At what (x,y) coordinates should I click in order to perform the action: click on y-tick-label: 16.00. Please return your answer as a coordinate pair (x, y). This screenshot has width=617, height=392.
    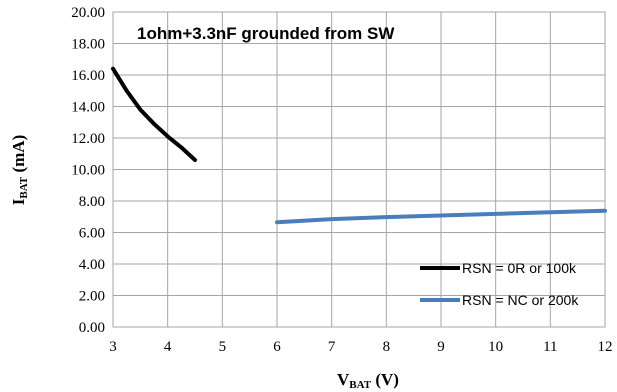
    Looking at the image, I should click on (88, 76).